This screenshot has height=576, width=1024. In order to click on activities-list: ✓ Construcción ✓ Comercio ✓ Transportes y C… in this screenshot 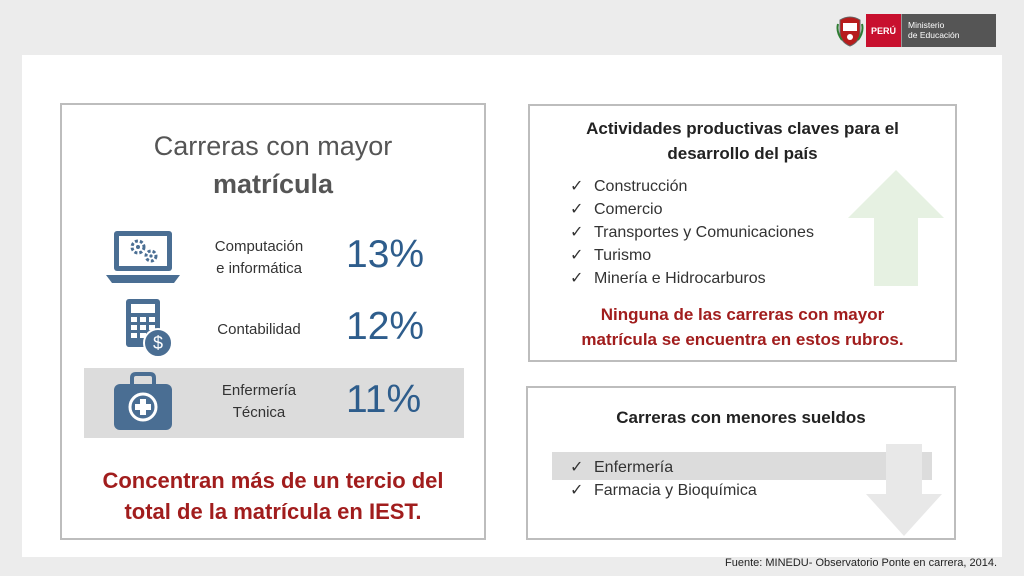, I will do `click(692, 232)`.